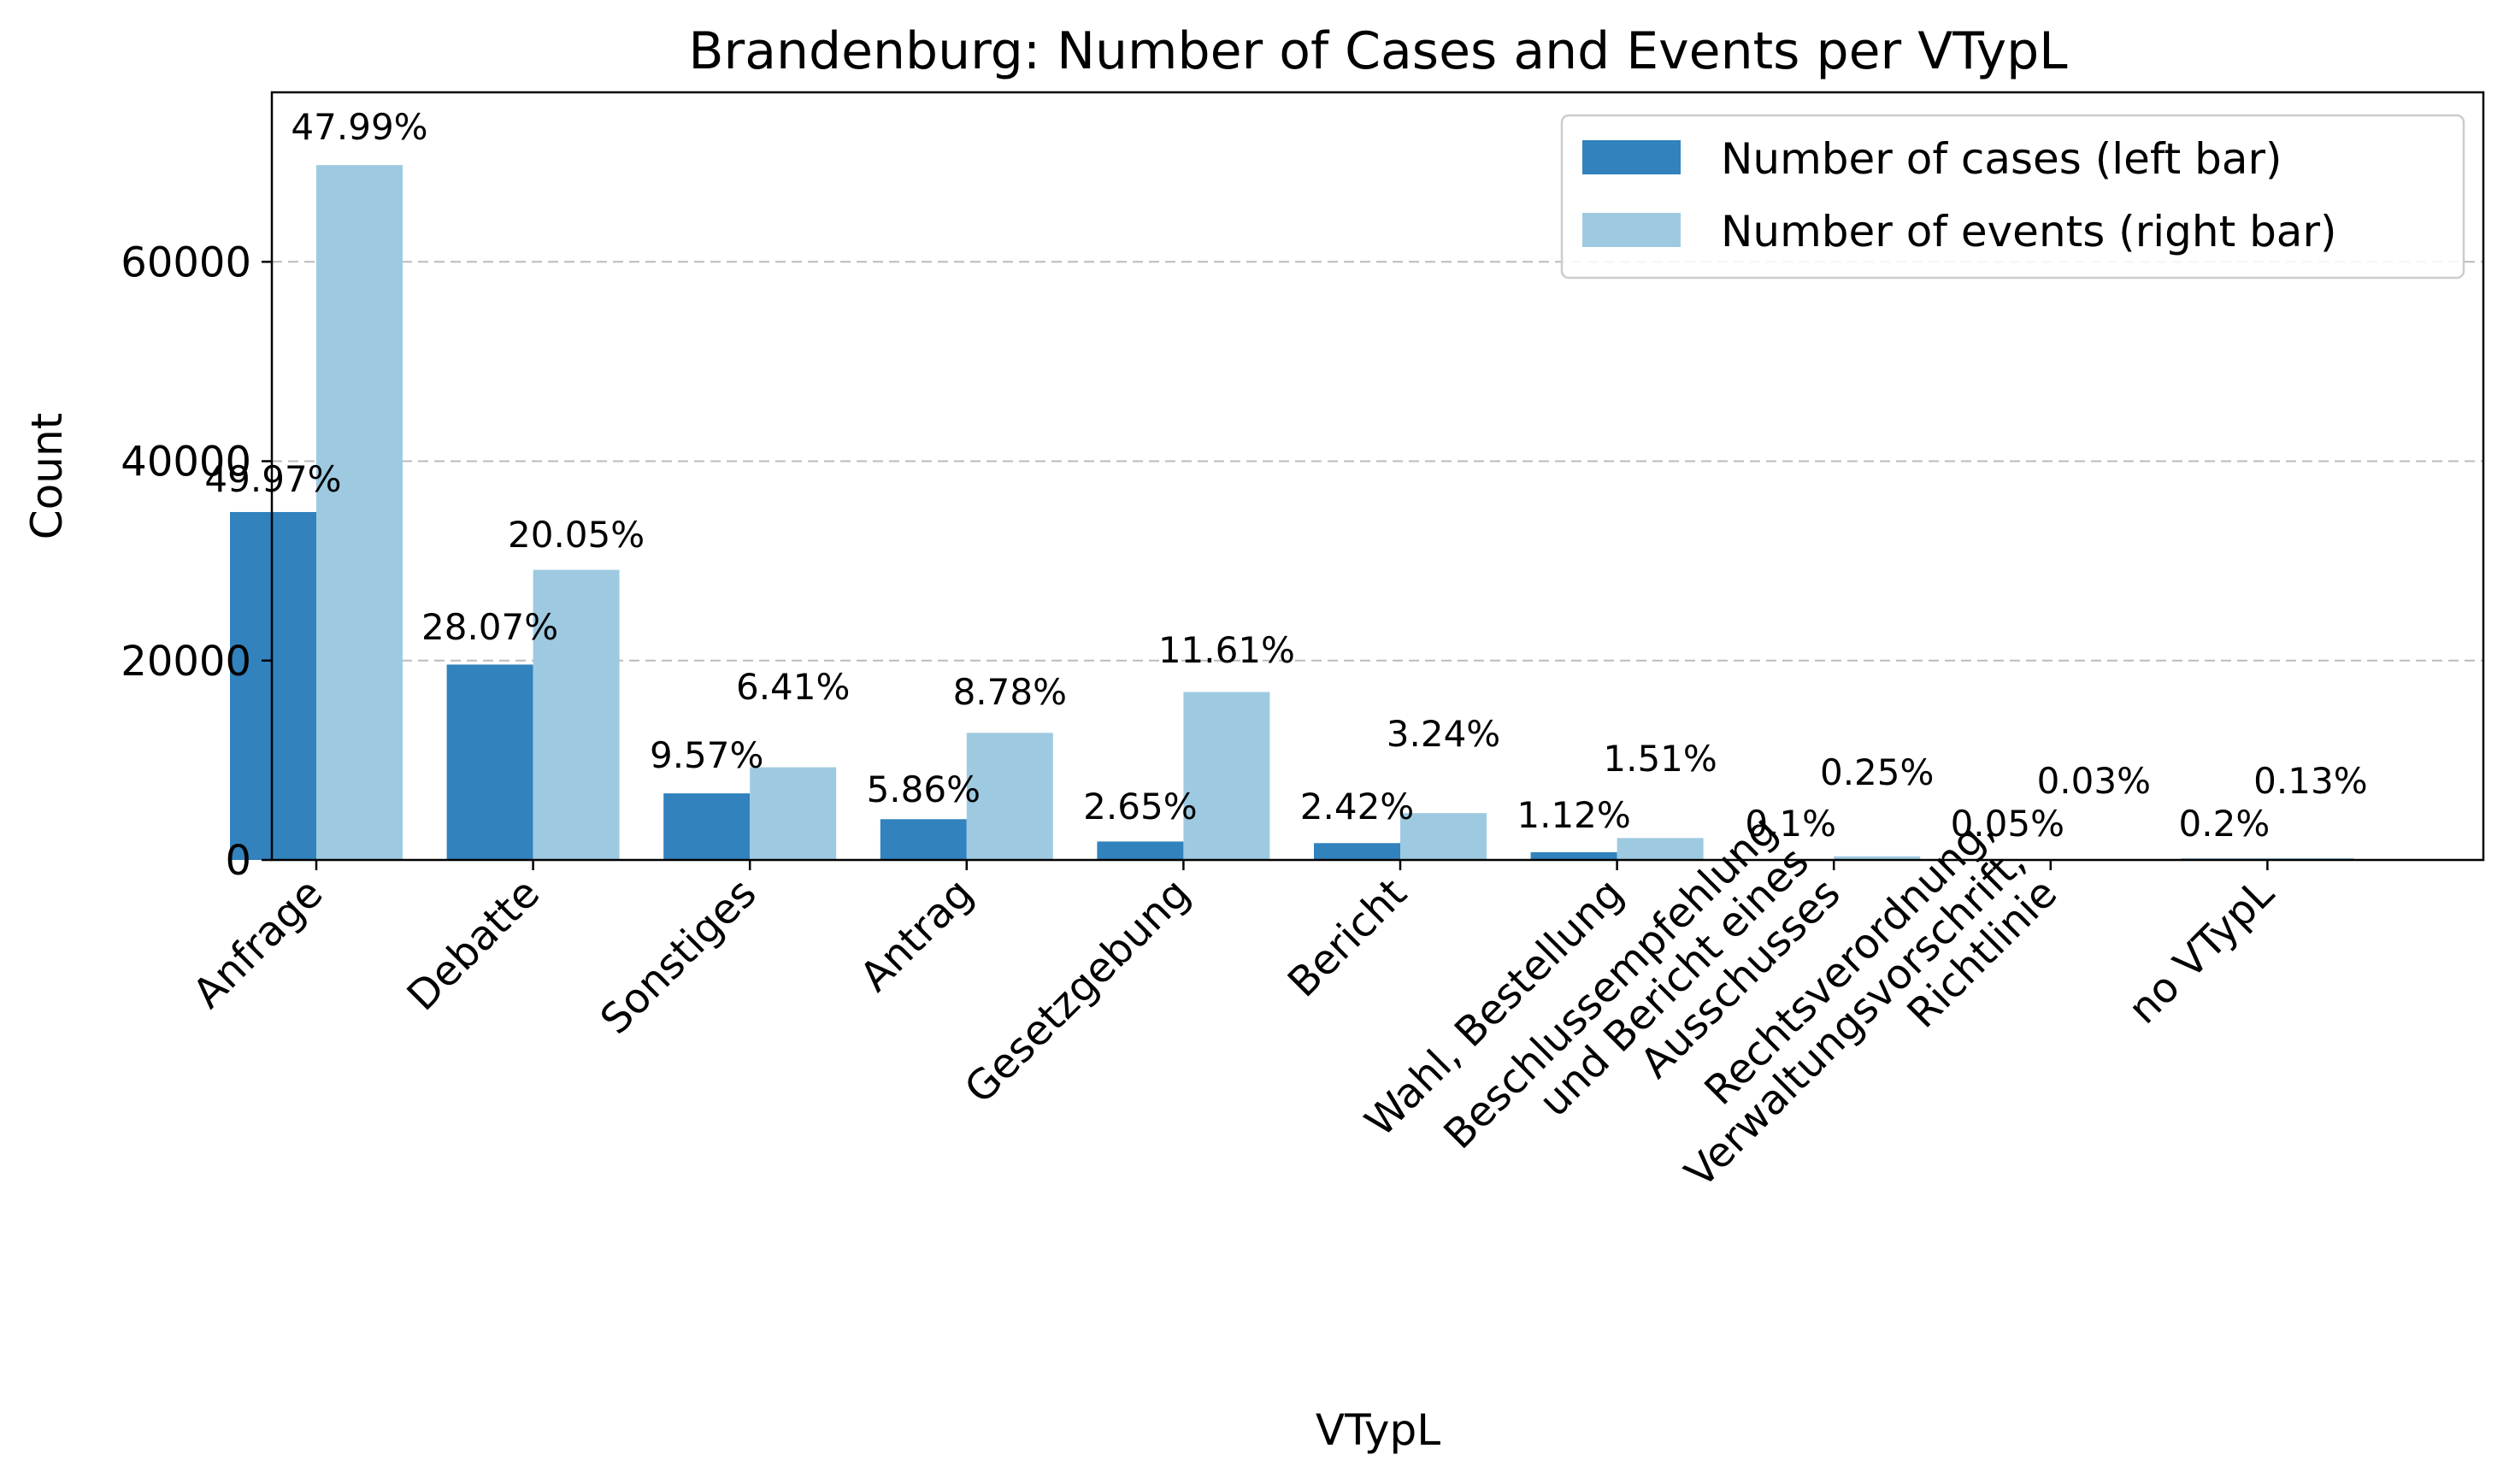  What do you see at coordinates (1791, 824) in the screenshot?
I see `bar-label-cases: 0.1%` at bounding box center [1791, 824].